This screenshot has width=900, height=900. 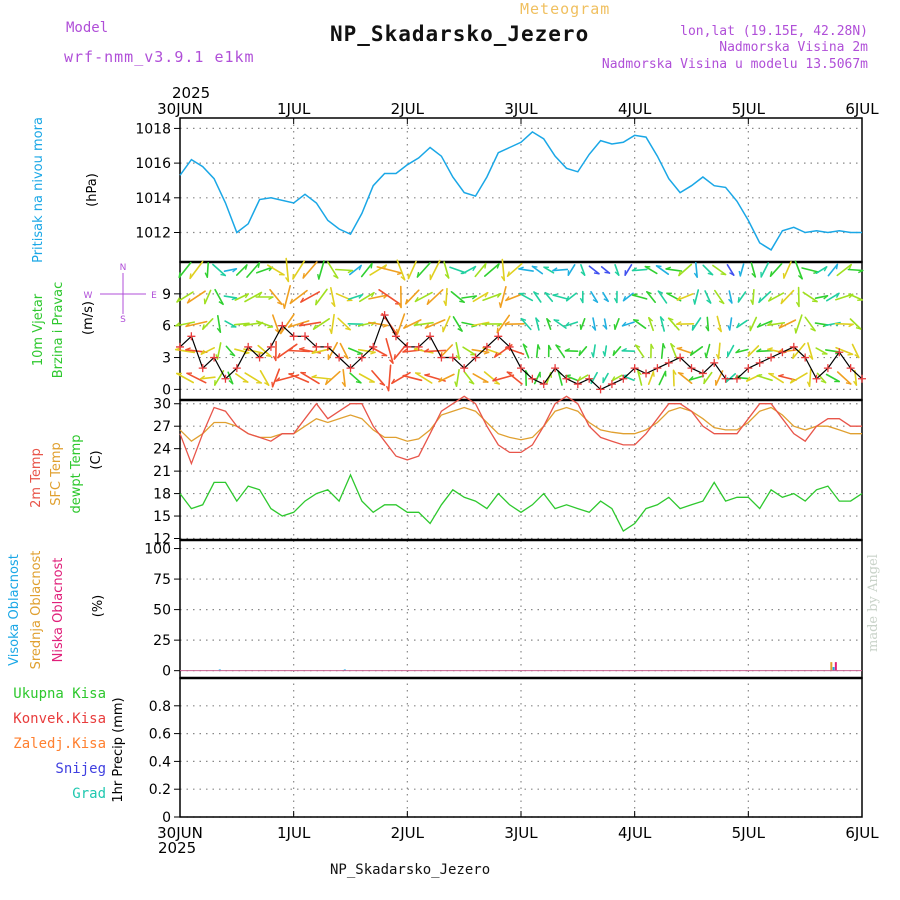 What do you see at coordinates (177, 848) in the screenshot?
I see `year-label-bottom: 2025` at bounding box center [177, 848].